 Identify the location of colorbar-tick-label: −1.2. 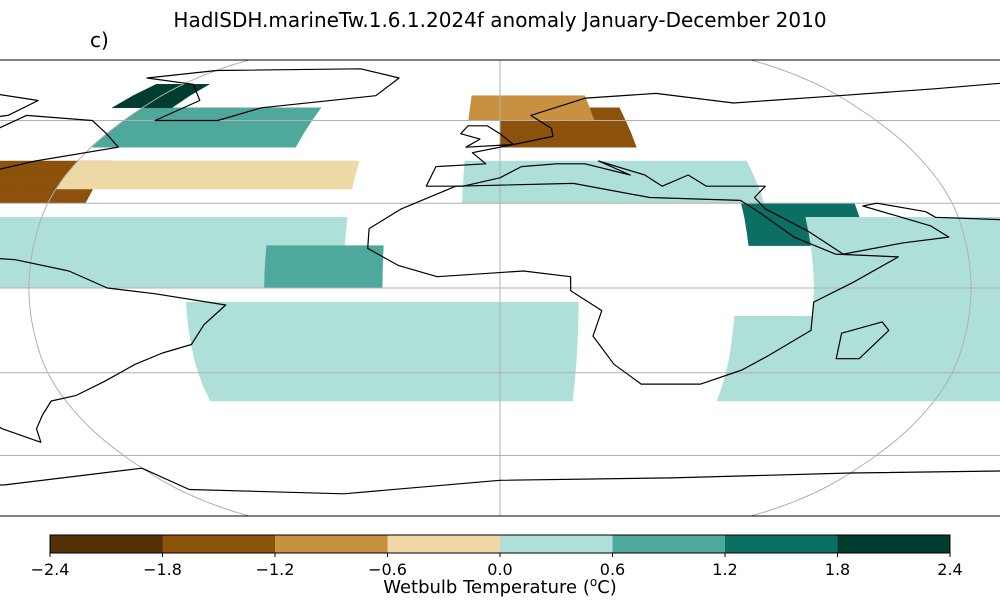
(275, 569).